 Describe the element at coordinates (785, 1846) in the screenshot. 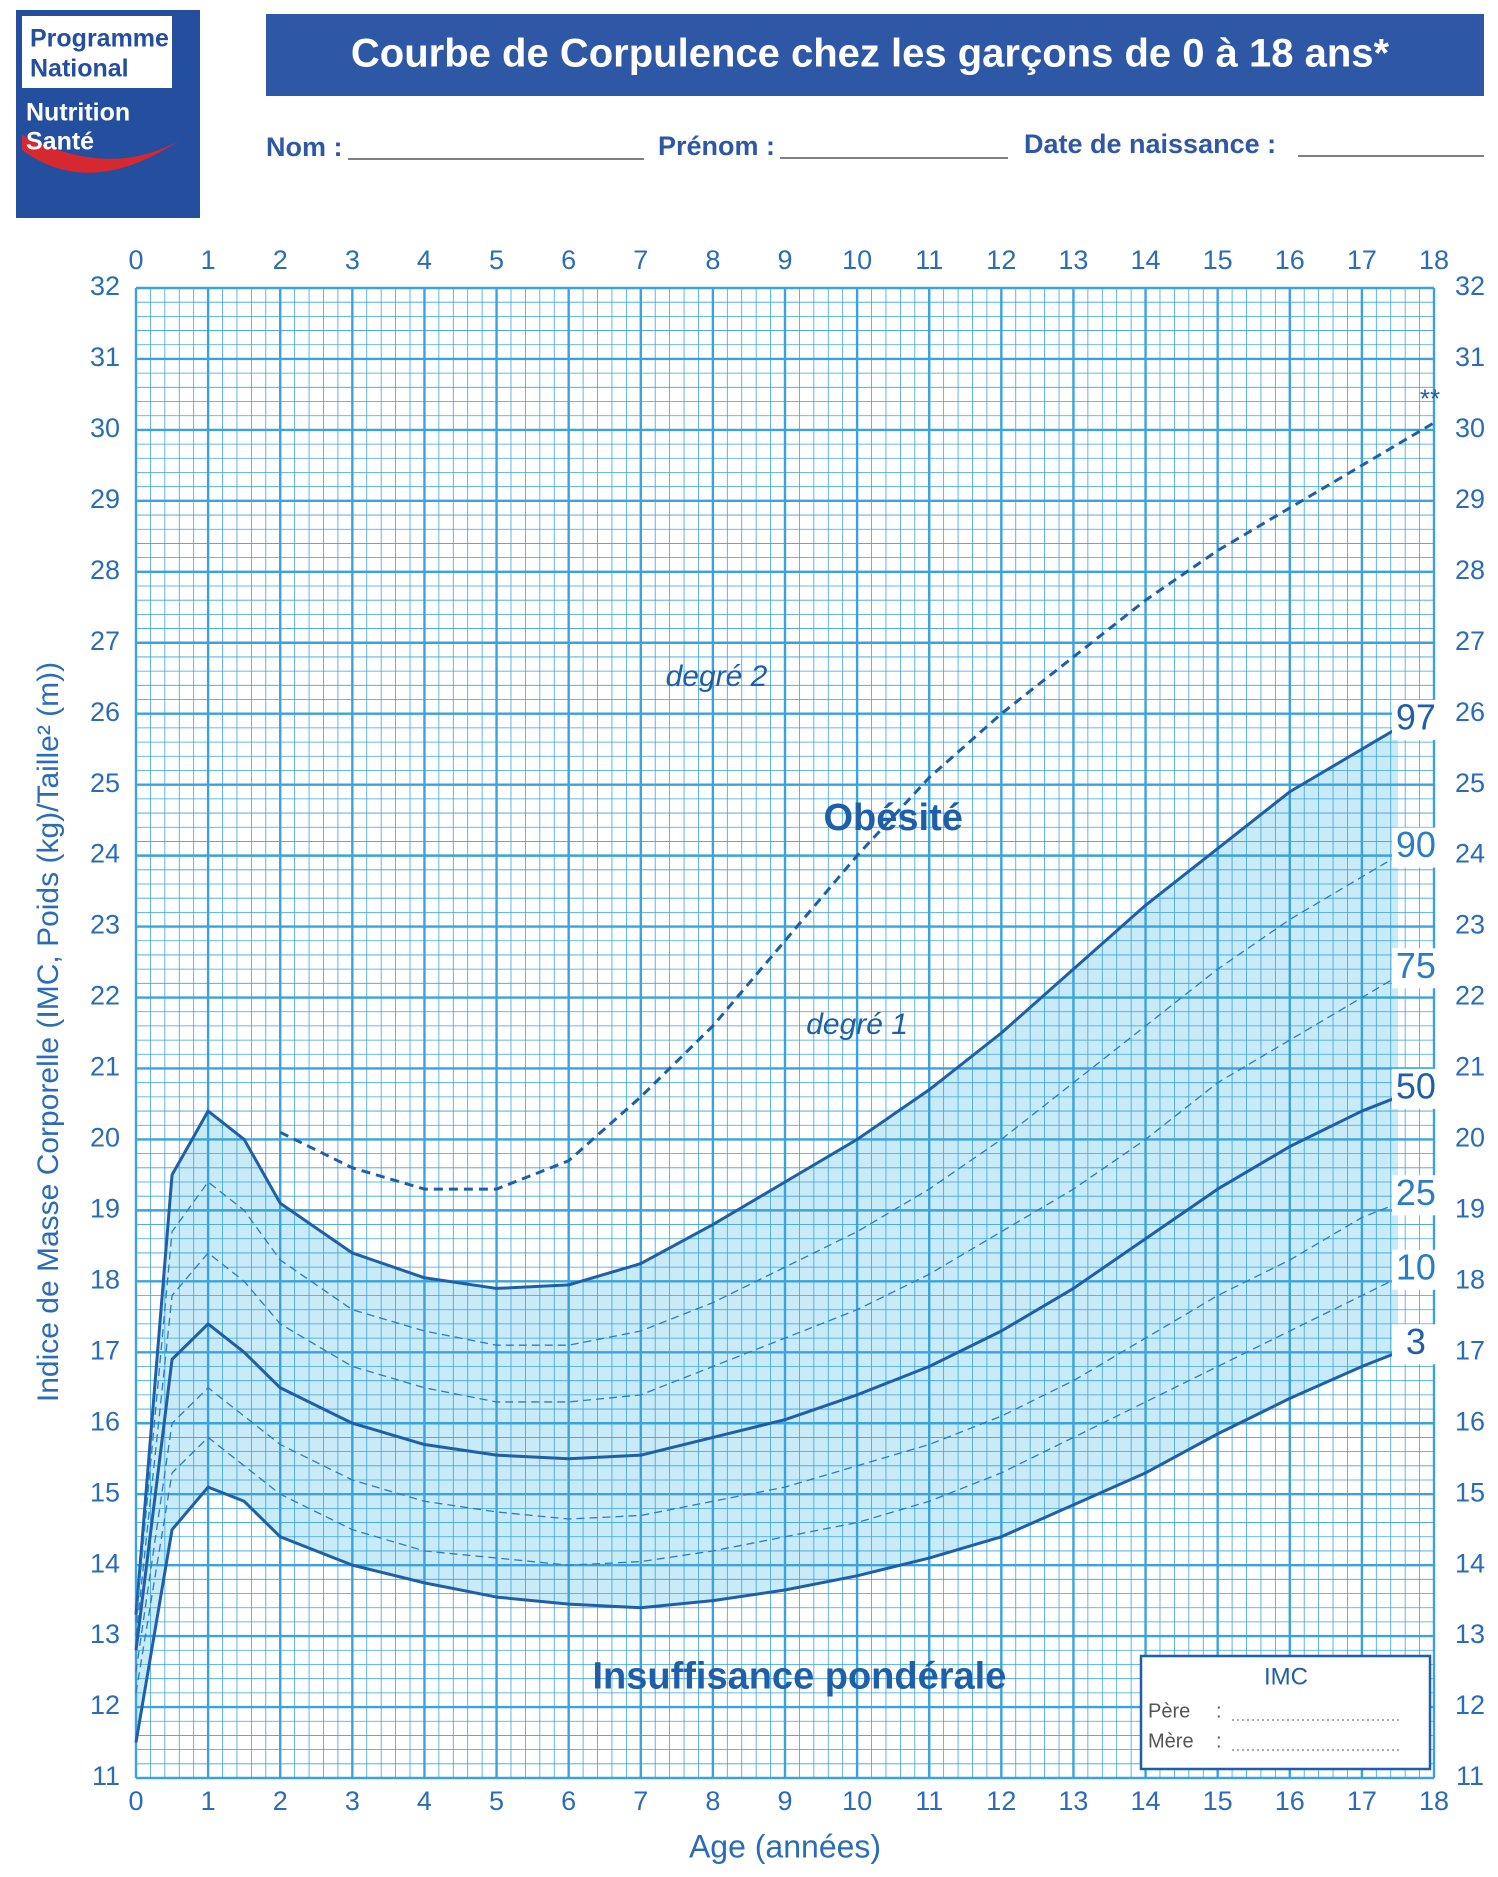

I see `x-axis-label: Age (années)` at that location.